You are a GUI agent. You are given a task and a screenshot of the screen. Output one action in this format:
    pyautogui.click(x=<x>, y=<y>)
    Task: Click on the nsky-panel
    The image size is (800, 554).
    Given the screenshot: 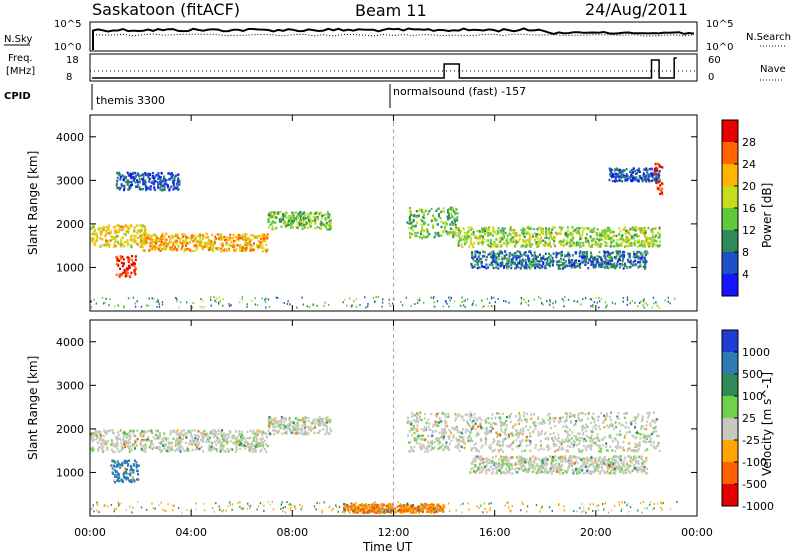 What is the action you would take?
    pyautogui.click(x=393, y=36)
    